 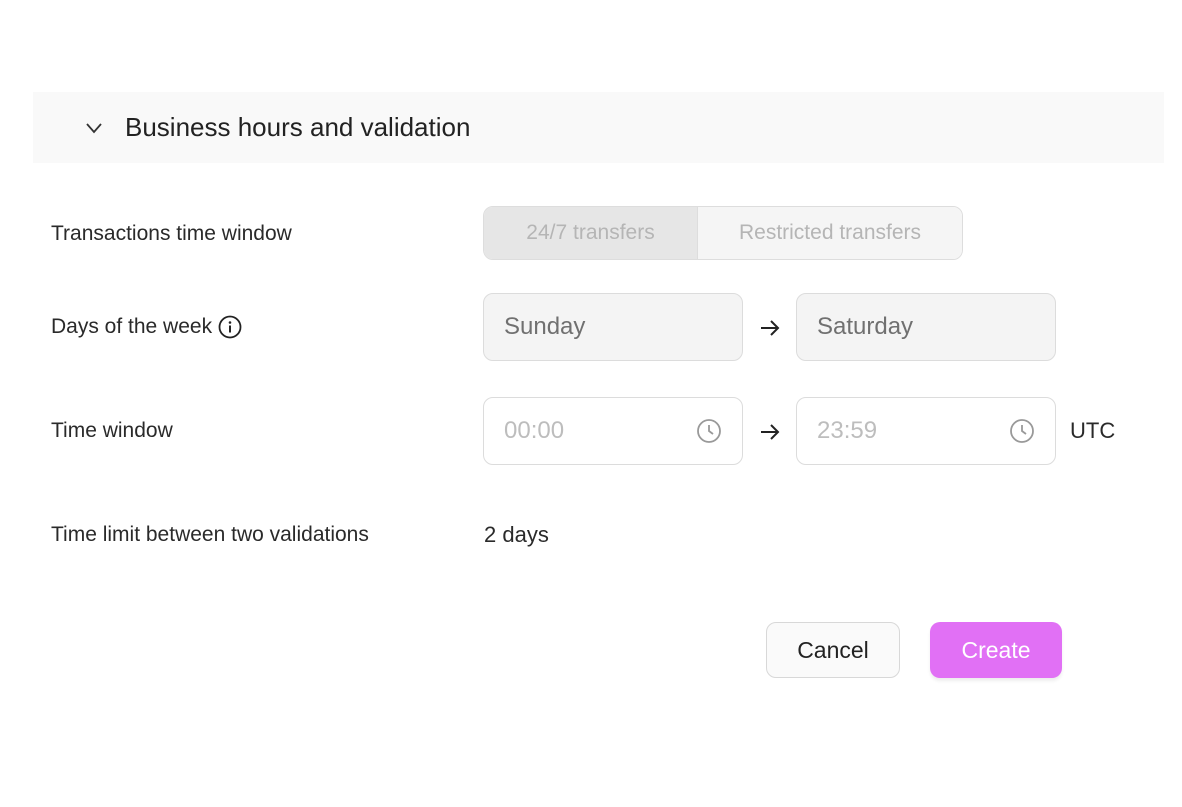 What do you see at coordinates (171, 233) in the screenshot?
I see `transactions-label: Transactions time window` at bounding box center [171, 233].